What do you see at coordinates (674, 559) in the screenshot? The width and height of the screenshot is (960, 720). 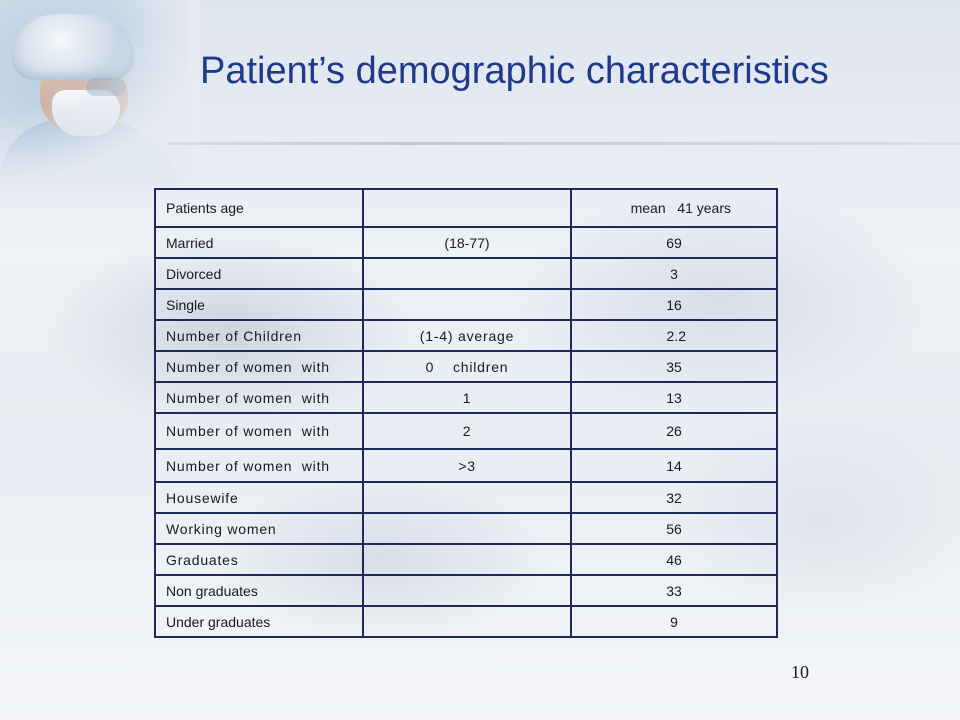 I see `row-value: 46` at bounding box center [674, 559].